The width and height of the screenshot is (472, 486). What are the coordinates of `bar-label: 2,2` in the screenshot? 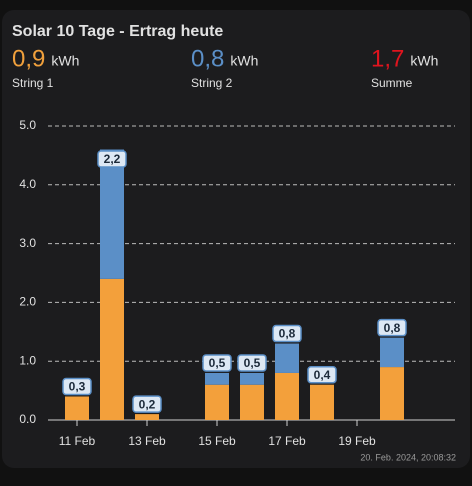 It's located at (112, 159).